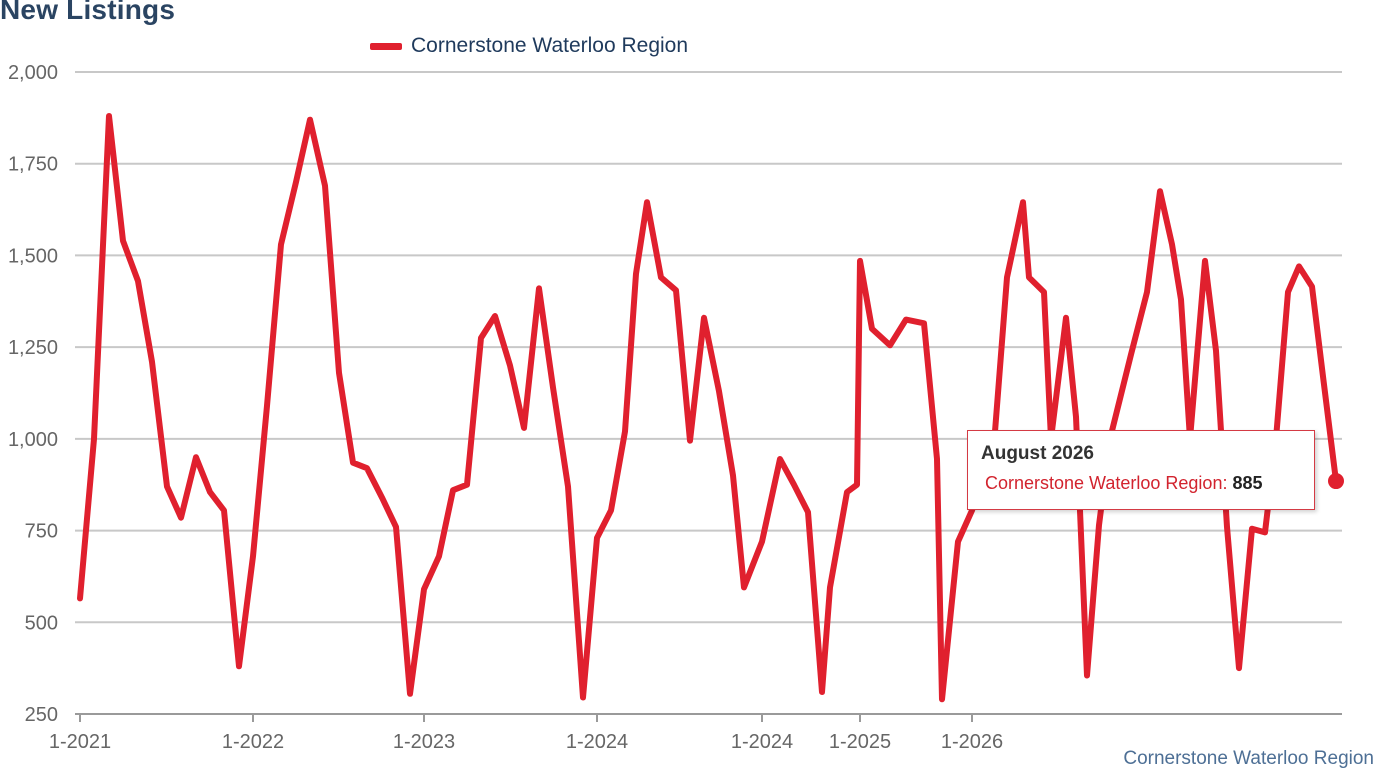 The height and width of the screenshot is (770, 1376). Describe the element at coordinates (41, 532) in the screenshot. I see `y-tick-label: 750` at that location.